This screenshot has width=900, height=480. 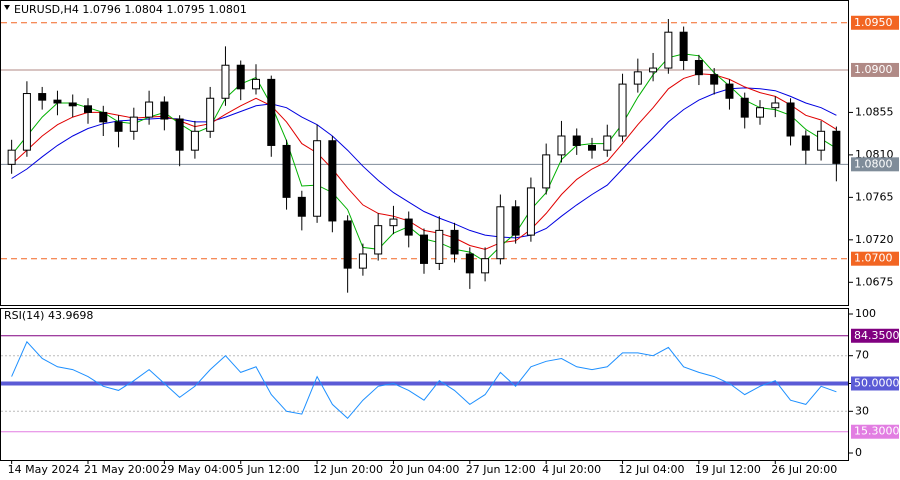 What do you see at coordinates (728, 469) in the screenshot?
I see `x-tick-label: 19 Jul 12:00` at bounding box center [728, 469].